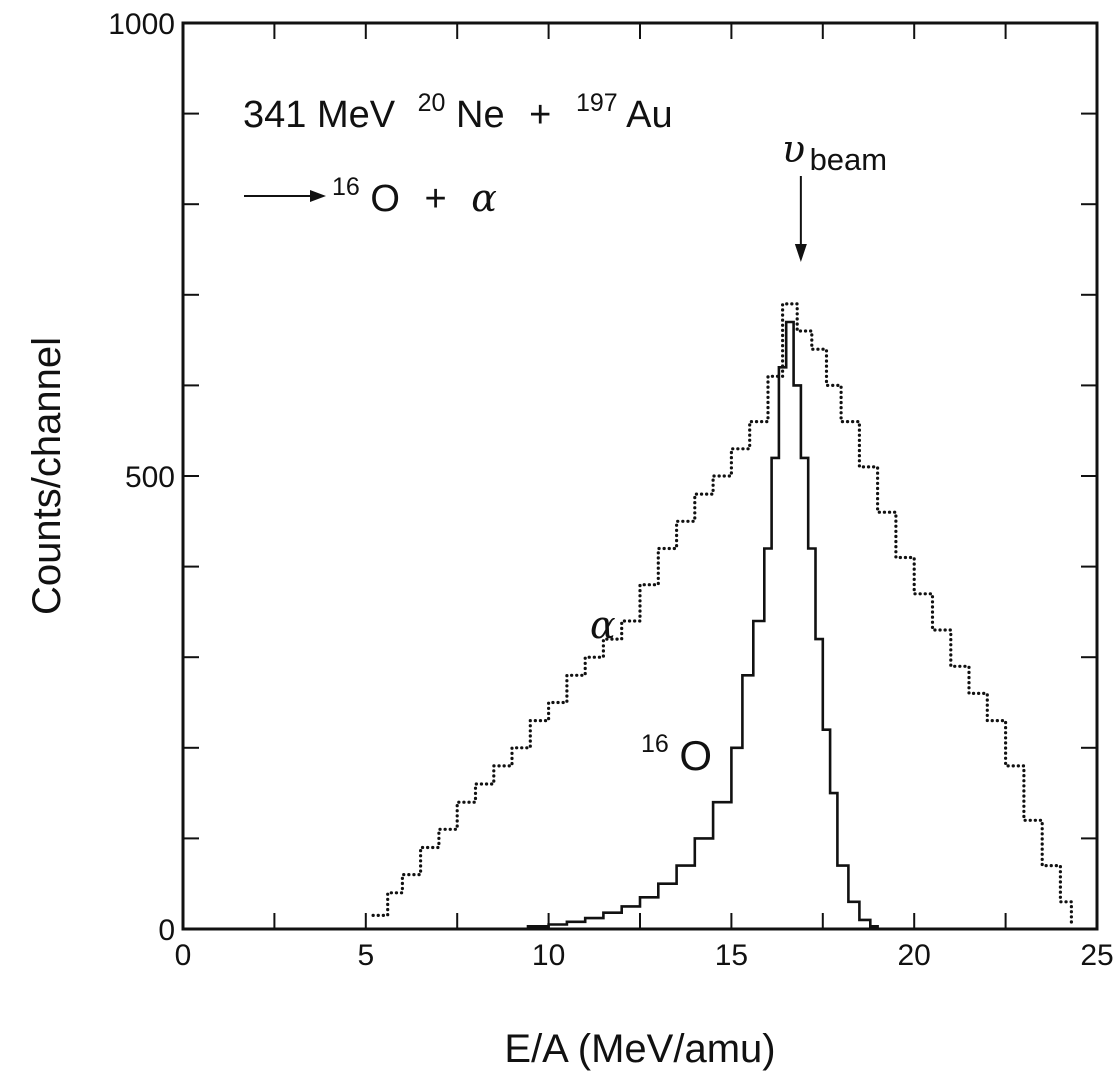 Image resolution: width=1120 pixels, height=1074 pixels. What do you see at coordinates (365, 955) in the screenshot?
I see `x-tick-label: 5` at bounding box center [365, 955].